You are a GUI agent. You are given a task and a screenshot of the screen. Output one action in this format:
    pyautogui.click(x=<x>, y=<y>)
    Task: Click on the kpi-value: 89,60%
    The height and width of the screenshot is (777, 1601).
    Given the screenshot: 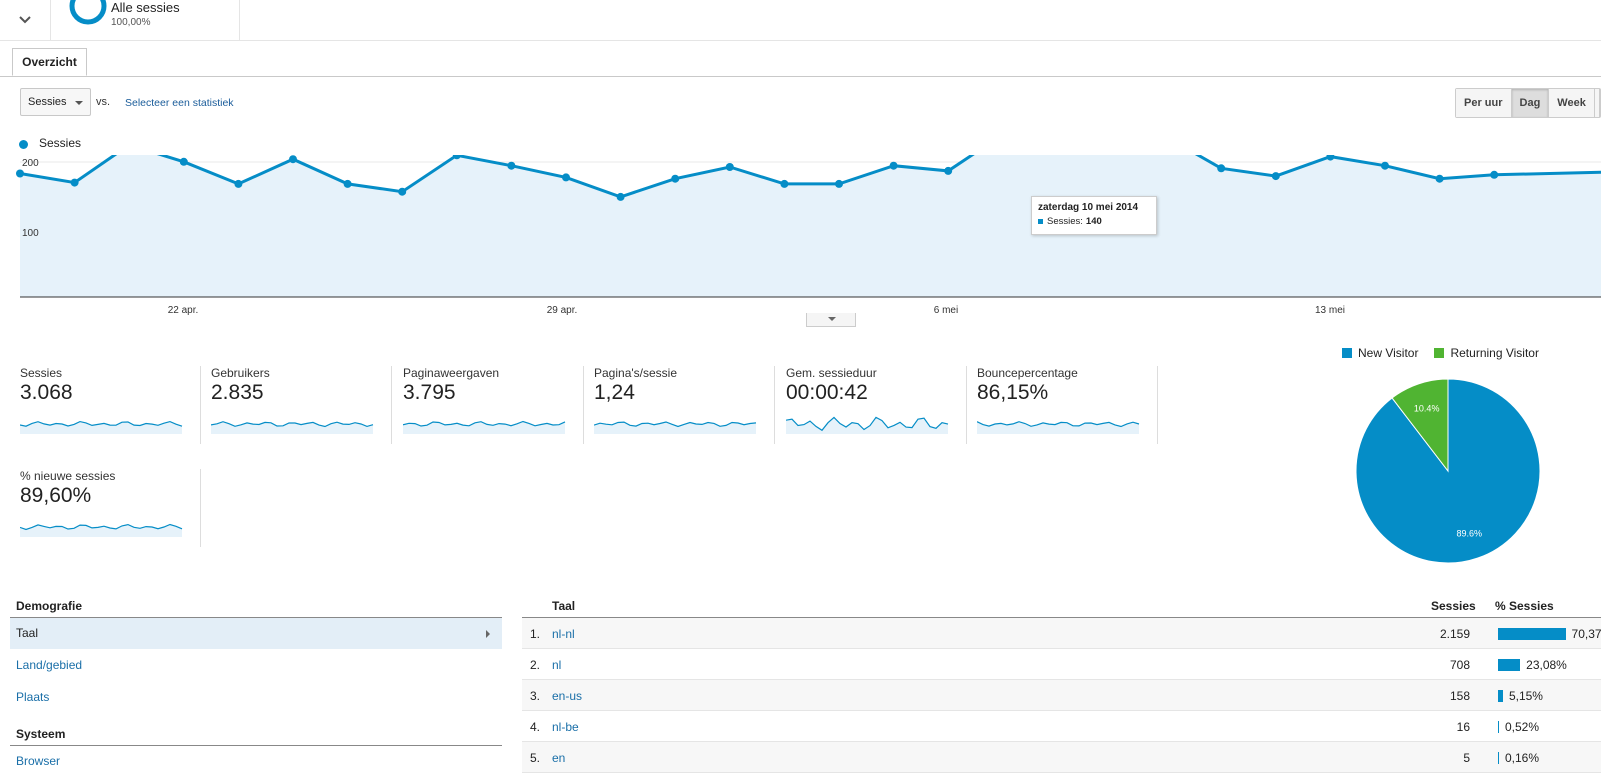 What is the action you would take?
    pyautogui.click(x=56, y=495)
    